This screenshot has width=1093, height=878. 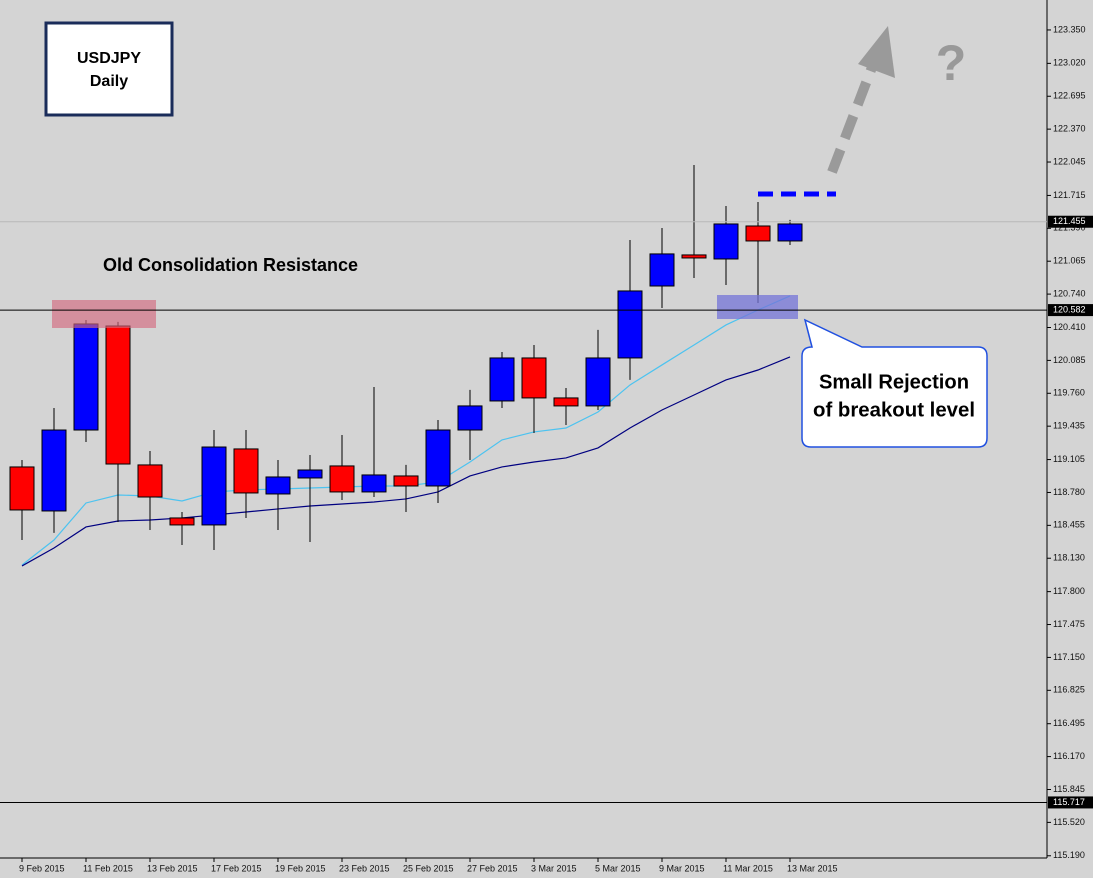 I want to click on y-tick-label: 123.350, so click(x=1069, y=29).